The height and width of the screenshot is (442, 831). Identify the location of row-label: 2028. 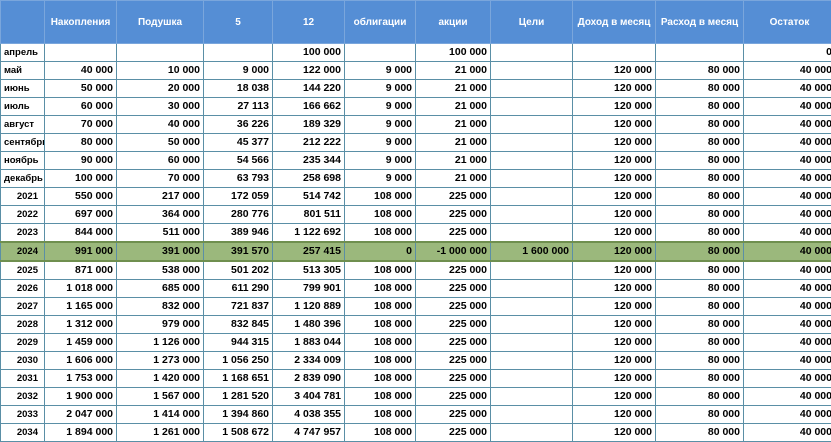
(23, 325).